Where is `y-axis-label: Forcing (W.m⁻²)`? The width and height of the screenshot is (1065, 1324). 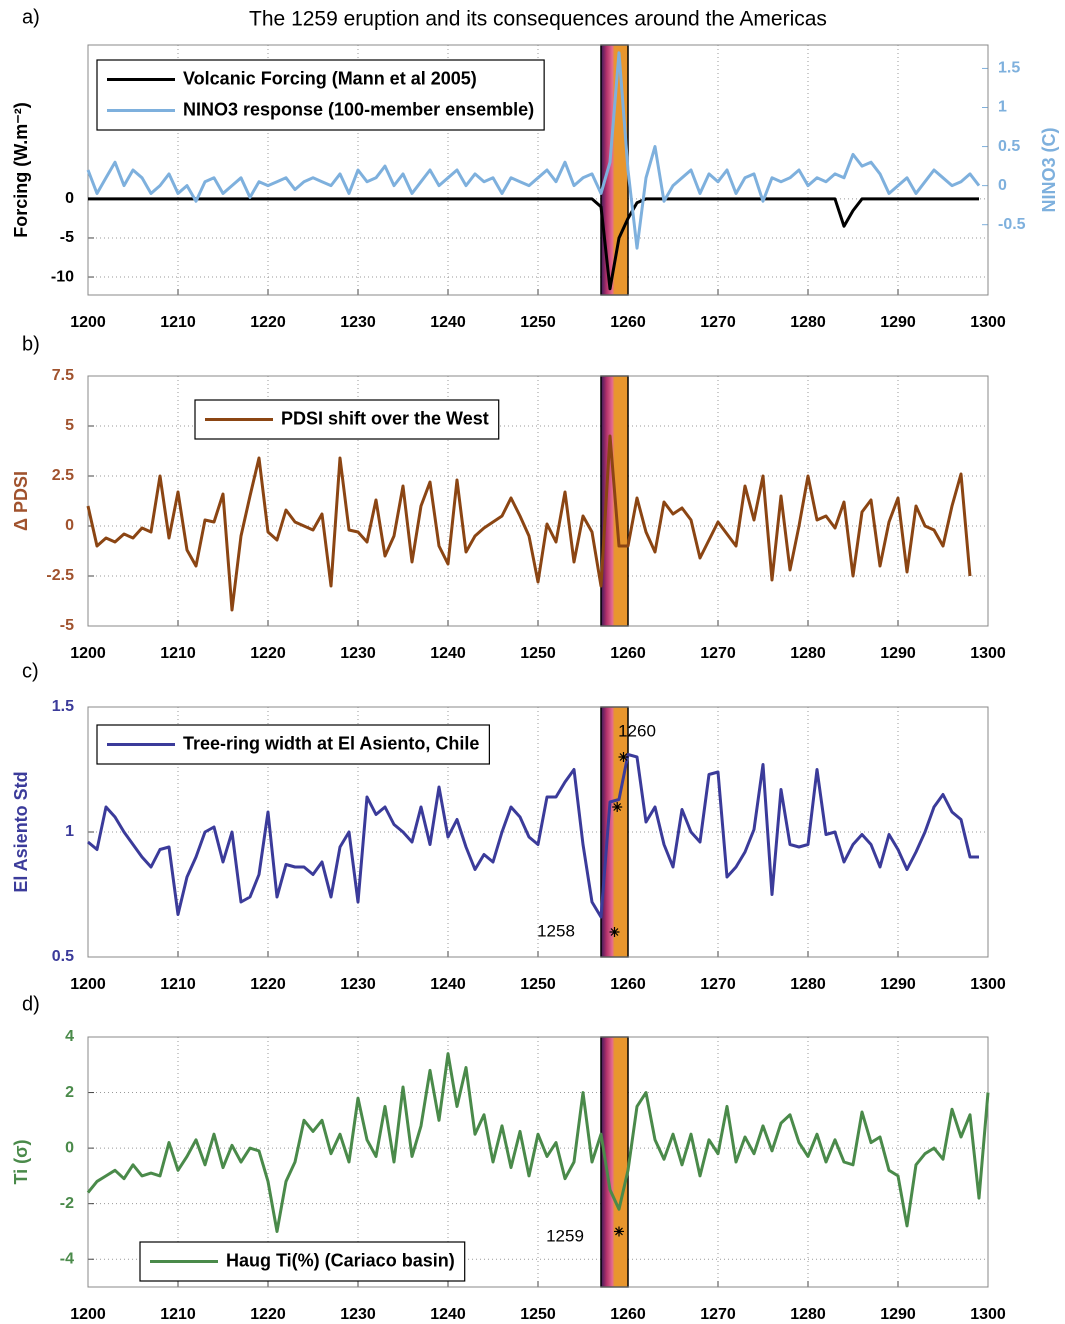 y-axis-label: Forcing (W.m⁻²) is located at coordinates (21, 169).